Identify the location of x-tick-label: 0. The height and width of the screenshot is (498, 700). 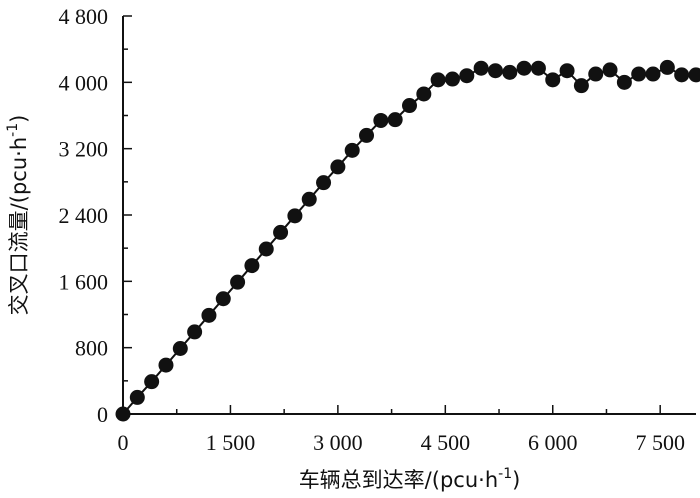
(123, 442).